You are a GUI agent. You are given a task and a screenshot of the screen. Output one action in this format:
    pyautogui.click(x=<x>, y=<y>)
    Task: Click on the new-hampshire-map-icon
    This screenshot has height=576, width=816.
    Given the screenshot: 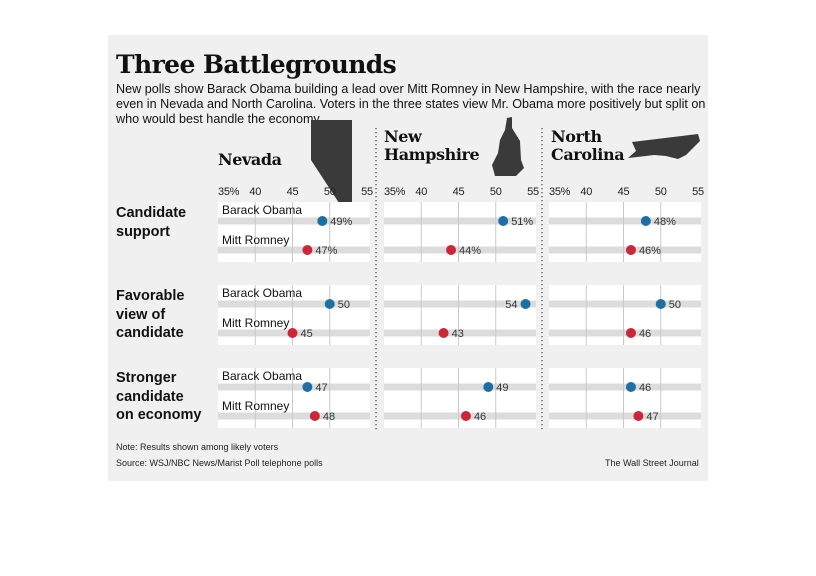 What is the action you would take?
    pyautogui.click(x=508, y=146)
    